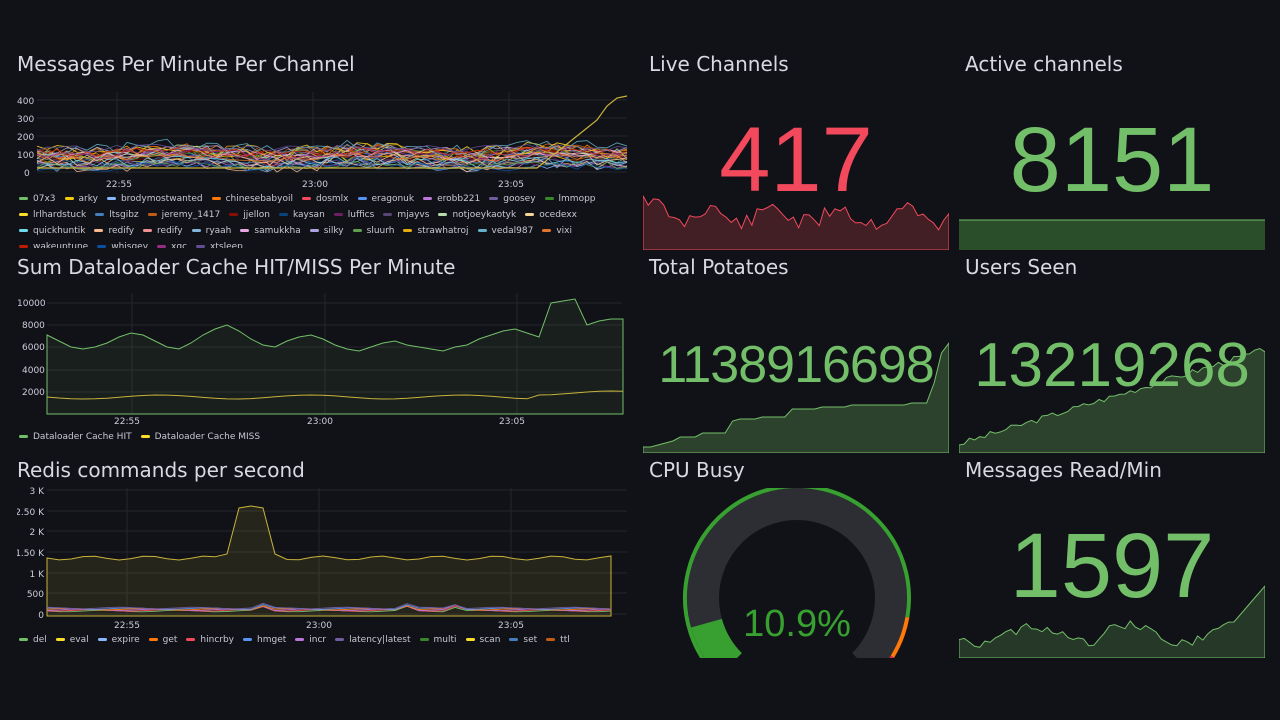 This screenshot has height=720, width=1280. Describe the element at coordinates (570, 199) in the screenshot. I see `legend-item: lmmopp` at that location.